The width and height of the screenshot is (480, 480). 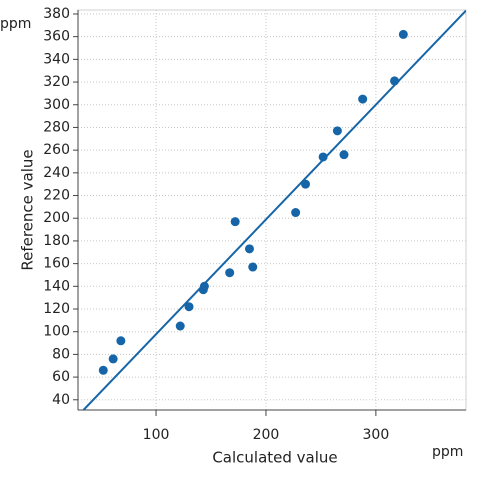 I want to click on y-tick-label: 340, so click(x=56, y=59).